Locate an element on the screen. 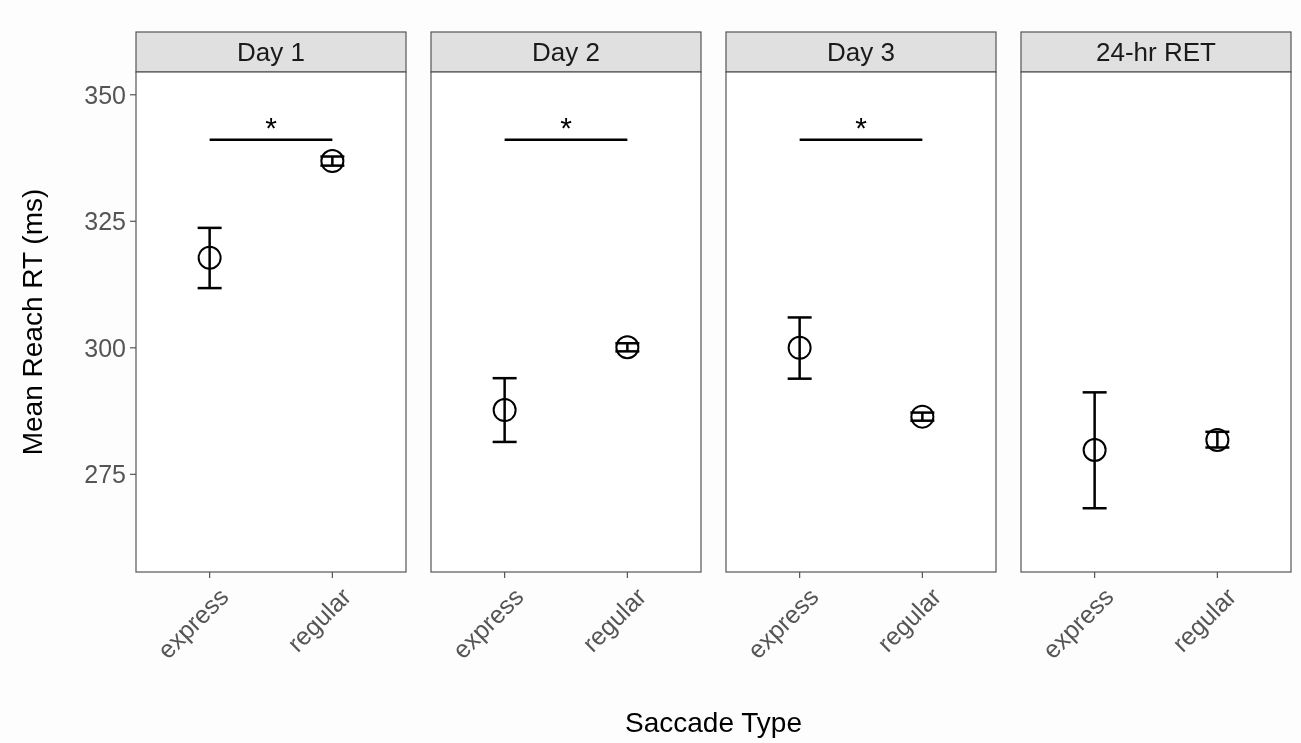 This screenshot has height=743, width=1301. y-tick-label: 300 is located at coordinates (105, 347).